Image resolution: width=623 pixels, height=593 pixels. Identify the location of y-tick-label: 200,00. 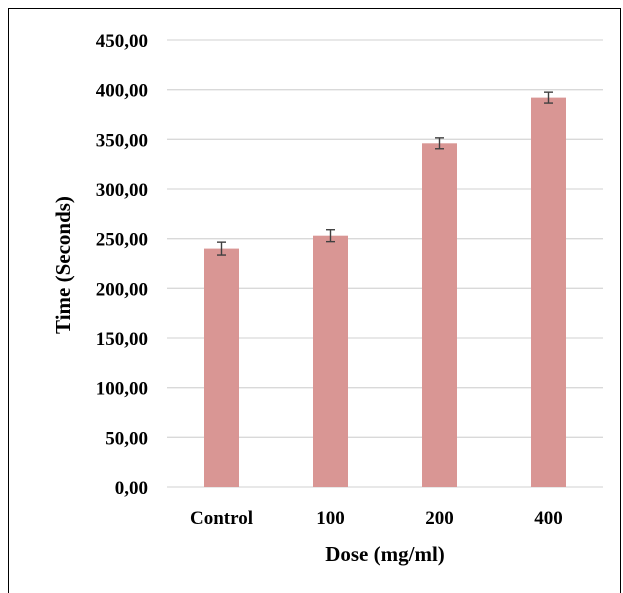
(122, 289).